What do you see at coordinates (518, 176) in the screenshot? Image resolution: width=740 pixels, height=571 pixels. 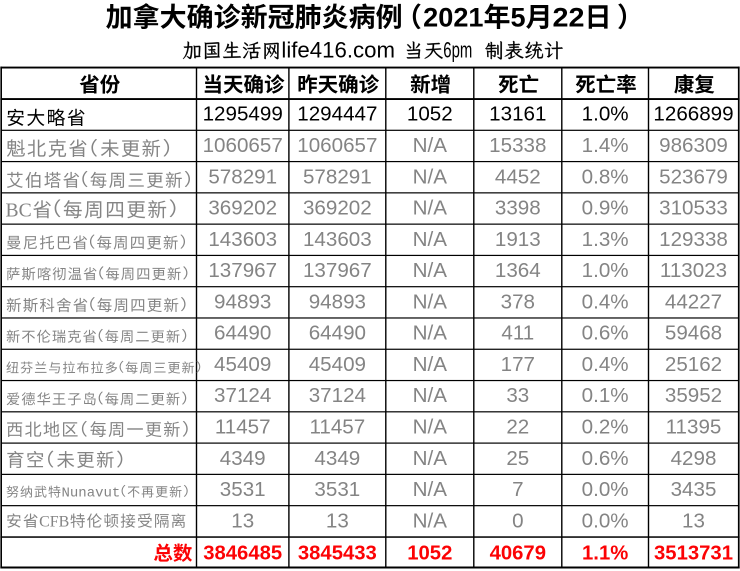 I see `svg-text: 4452` at bounding box center [518, 176].